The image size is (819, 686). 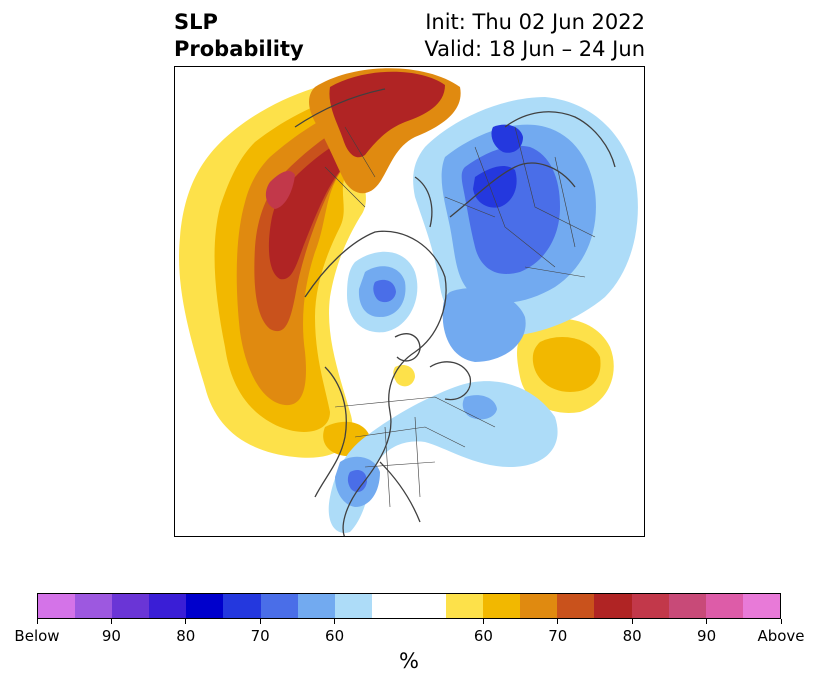 I want to click on valid-range: Valid: 18 Jun – 24 Jun, so click(x=534, y=49).